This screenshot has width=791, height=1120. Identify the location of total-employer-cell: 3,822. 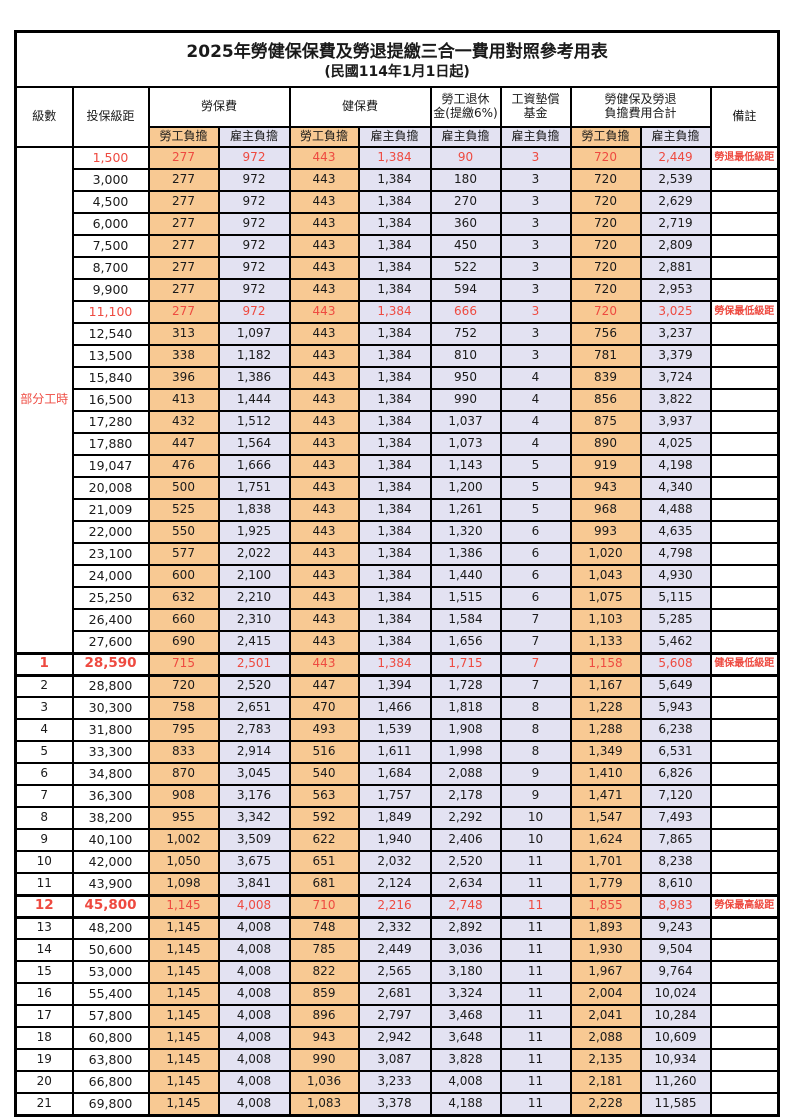
(675, 400).